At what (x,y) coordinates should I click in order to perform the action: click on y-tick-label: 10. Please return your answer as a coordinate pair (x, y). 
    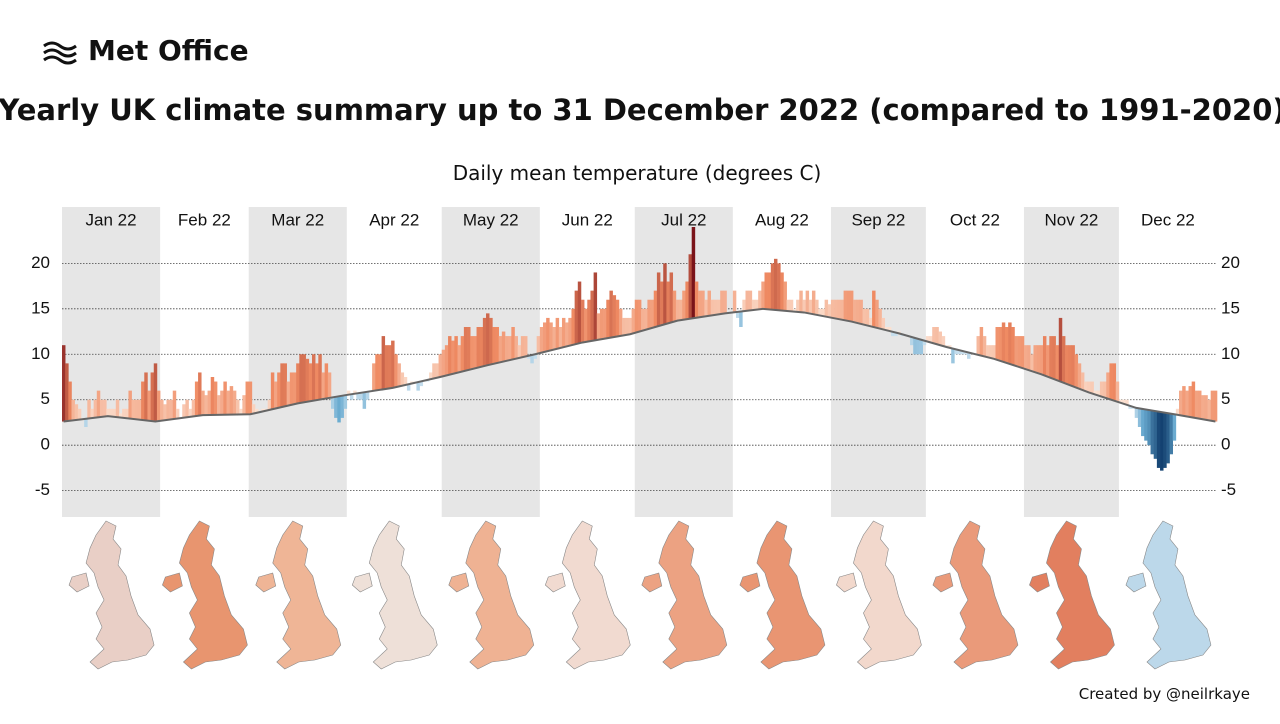
    Looking at the image, I should click on (40, 353).